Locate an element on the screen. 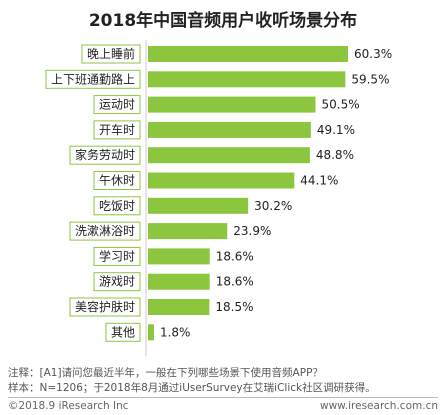  value-label: 60.3% is located at coordinates (373, 54).